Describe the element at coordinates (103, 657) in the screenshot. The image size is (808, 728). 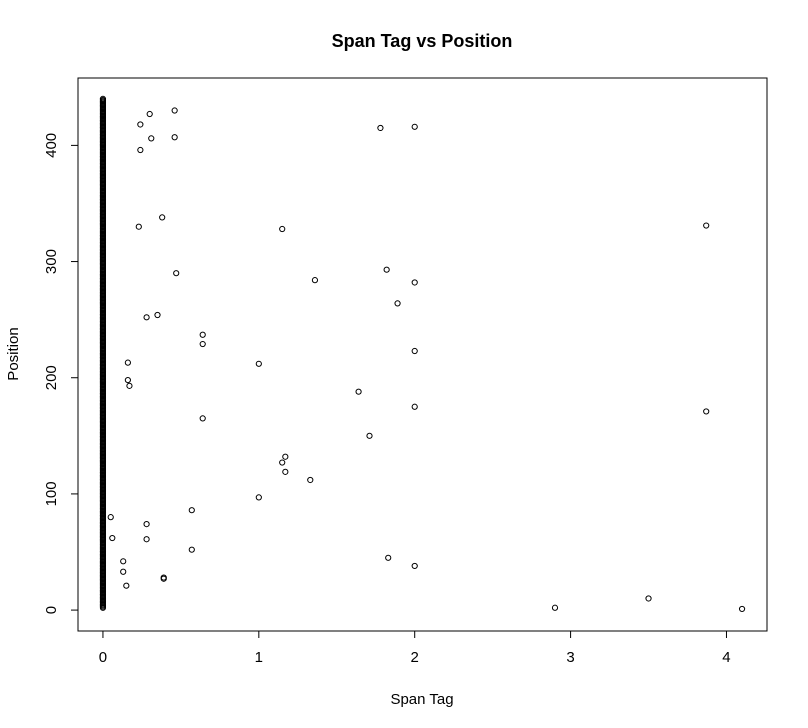
I see `x-tick-label: 0` at that location.